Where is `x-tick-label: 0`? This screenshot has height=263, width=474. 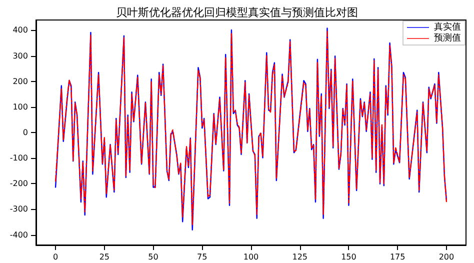 x-tick-label: 0 is located at coordinates (55, 257).